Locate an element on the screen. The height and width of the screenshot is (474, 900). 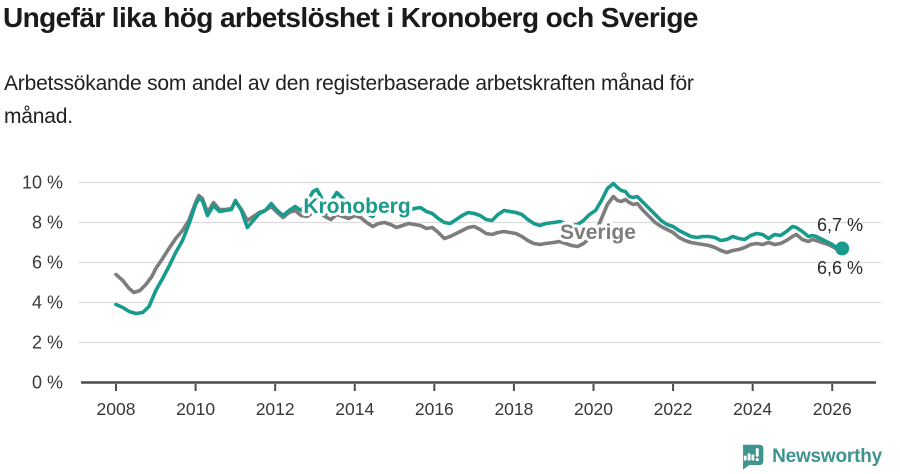
x-tick-label: 2008 is located at coordinates (116, 409).